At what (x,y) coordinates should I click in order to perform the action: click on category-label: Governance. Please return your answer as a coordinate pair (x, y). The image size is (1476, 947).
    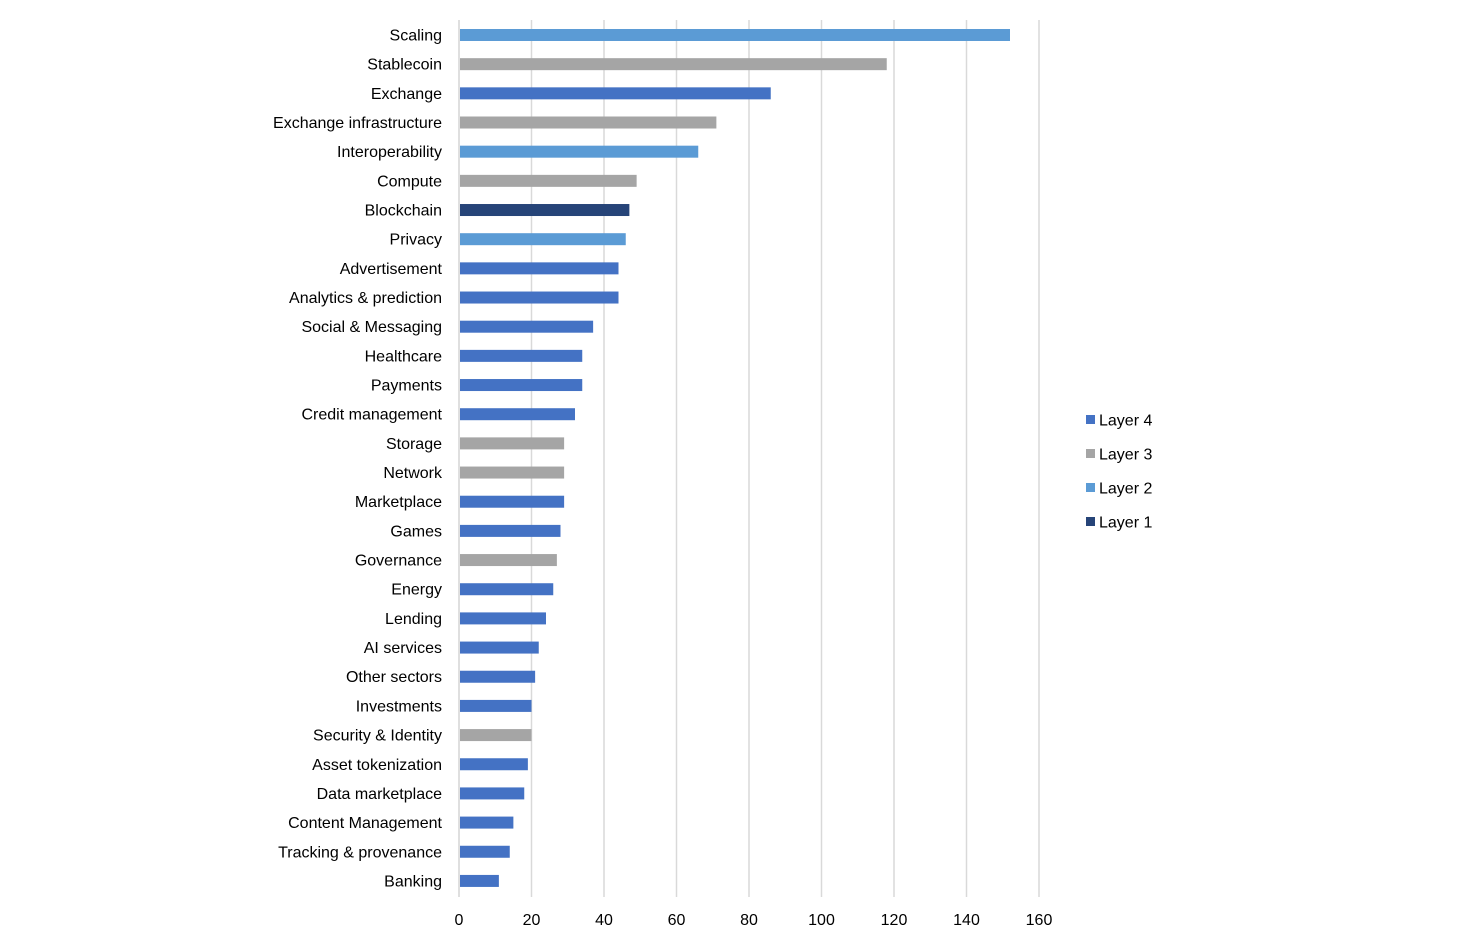
    Looking at the image, I should click on (398, 561).